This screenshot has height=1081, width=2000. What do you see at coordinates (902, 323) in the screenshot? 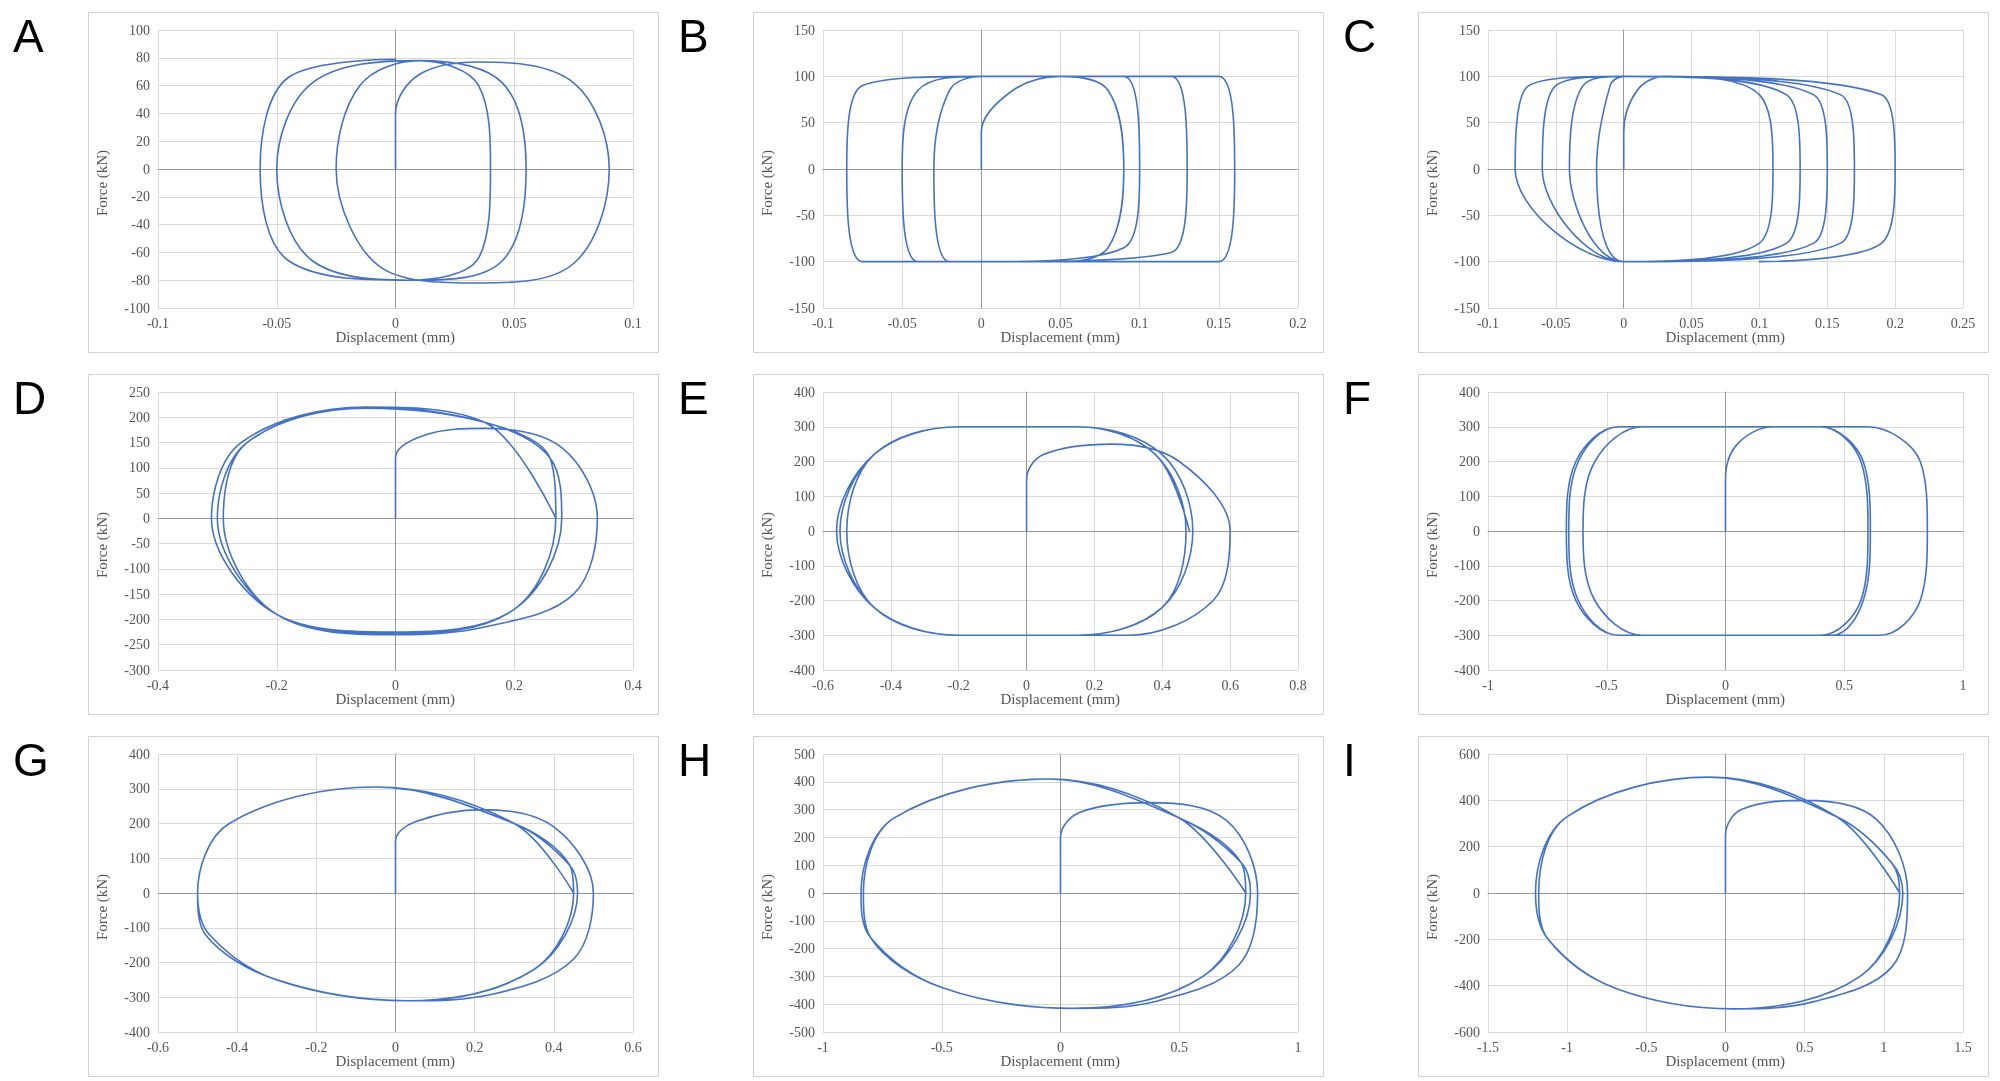
I see `x-tick-label: -0.05` at bounding box center [902, 323].